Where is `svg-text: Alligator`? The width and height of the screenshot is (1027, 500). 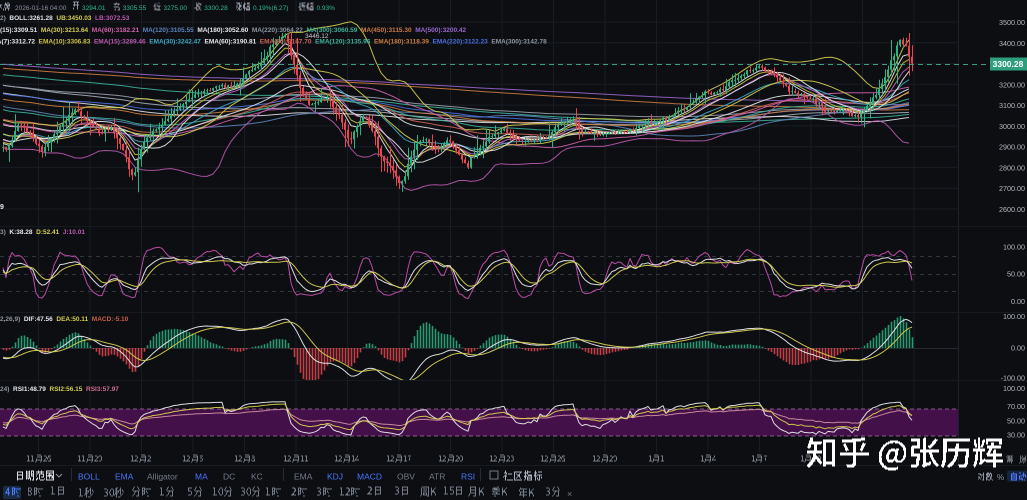 svg-text: Alligator is located at coordinates (162, 477).